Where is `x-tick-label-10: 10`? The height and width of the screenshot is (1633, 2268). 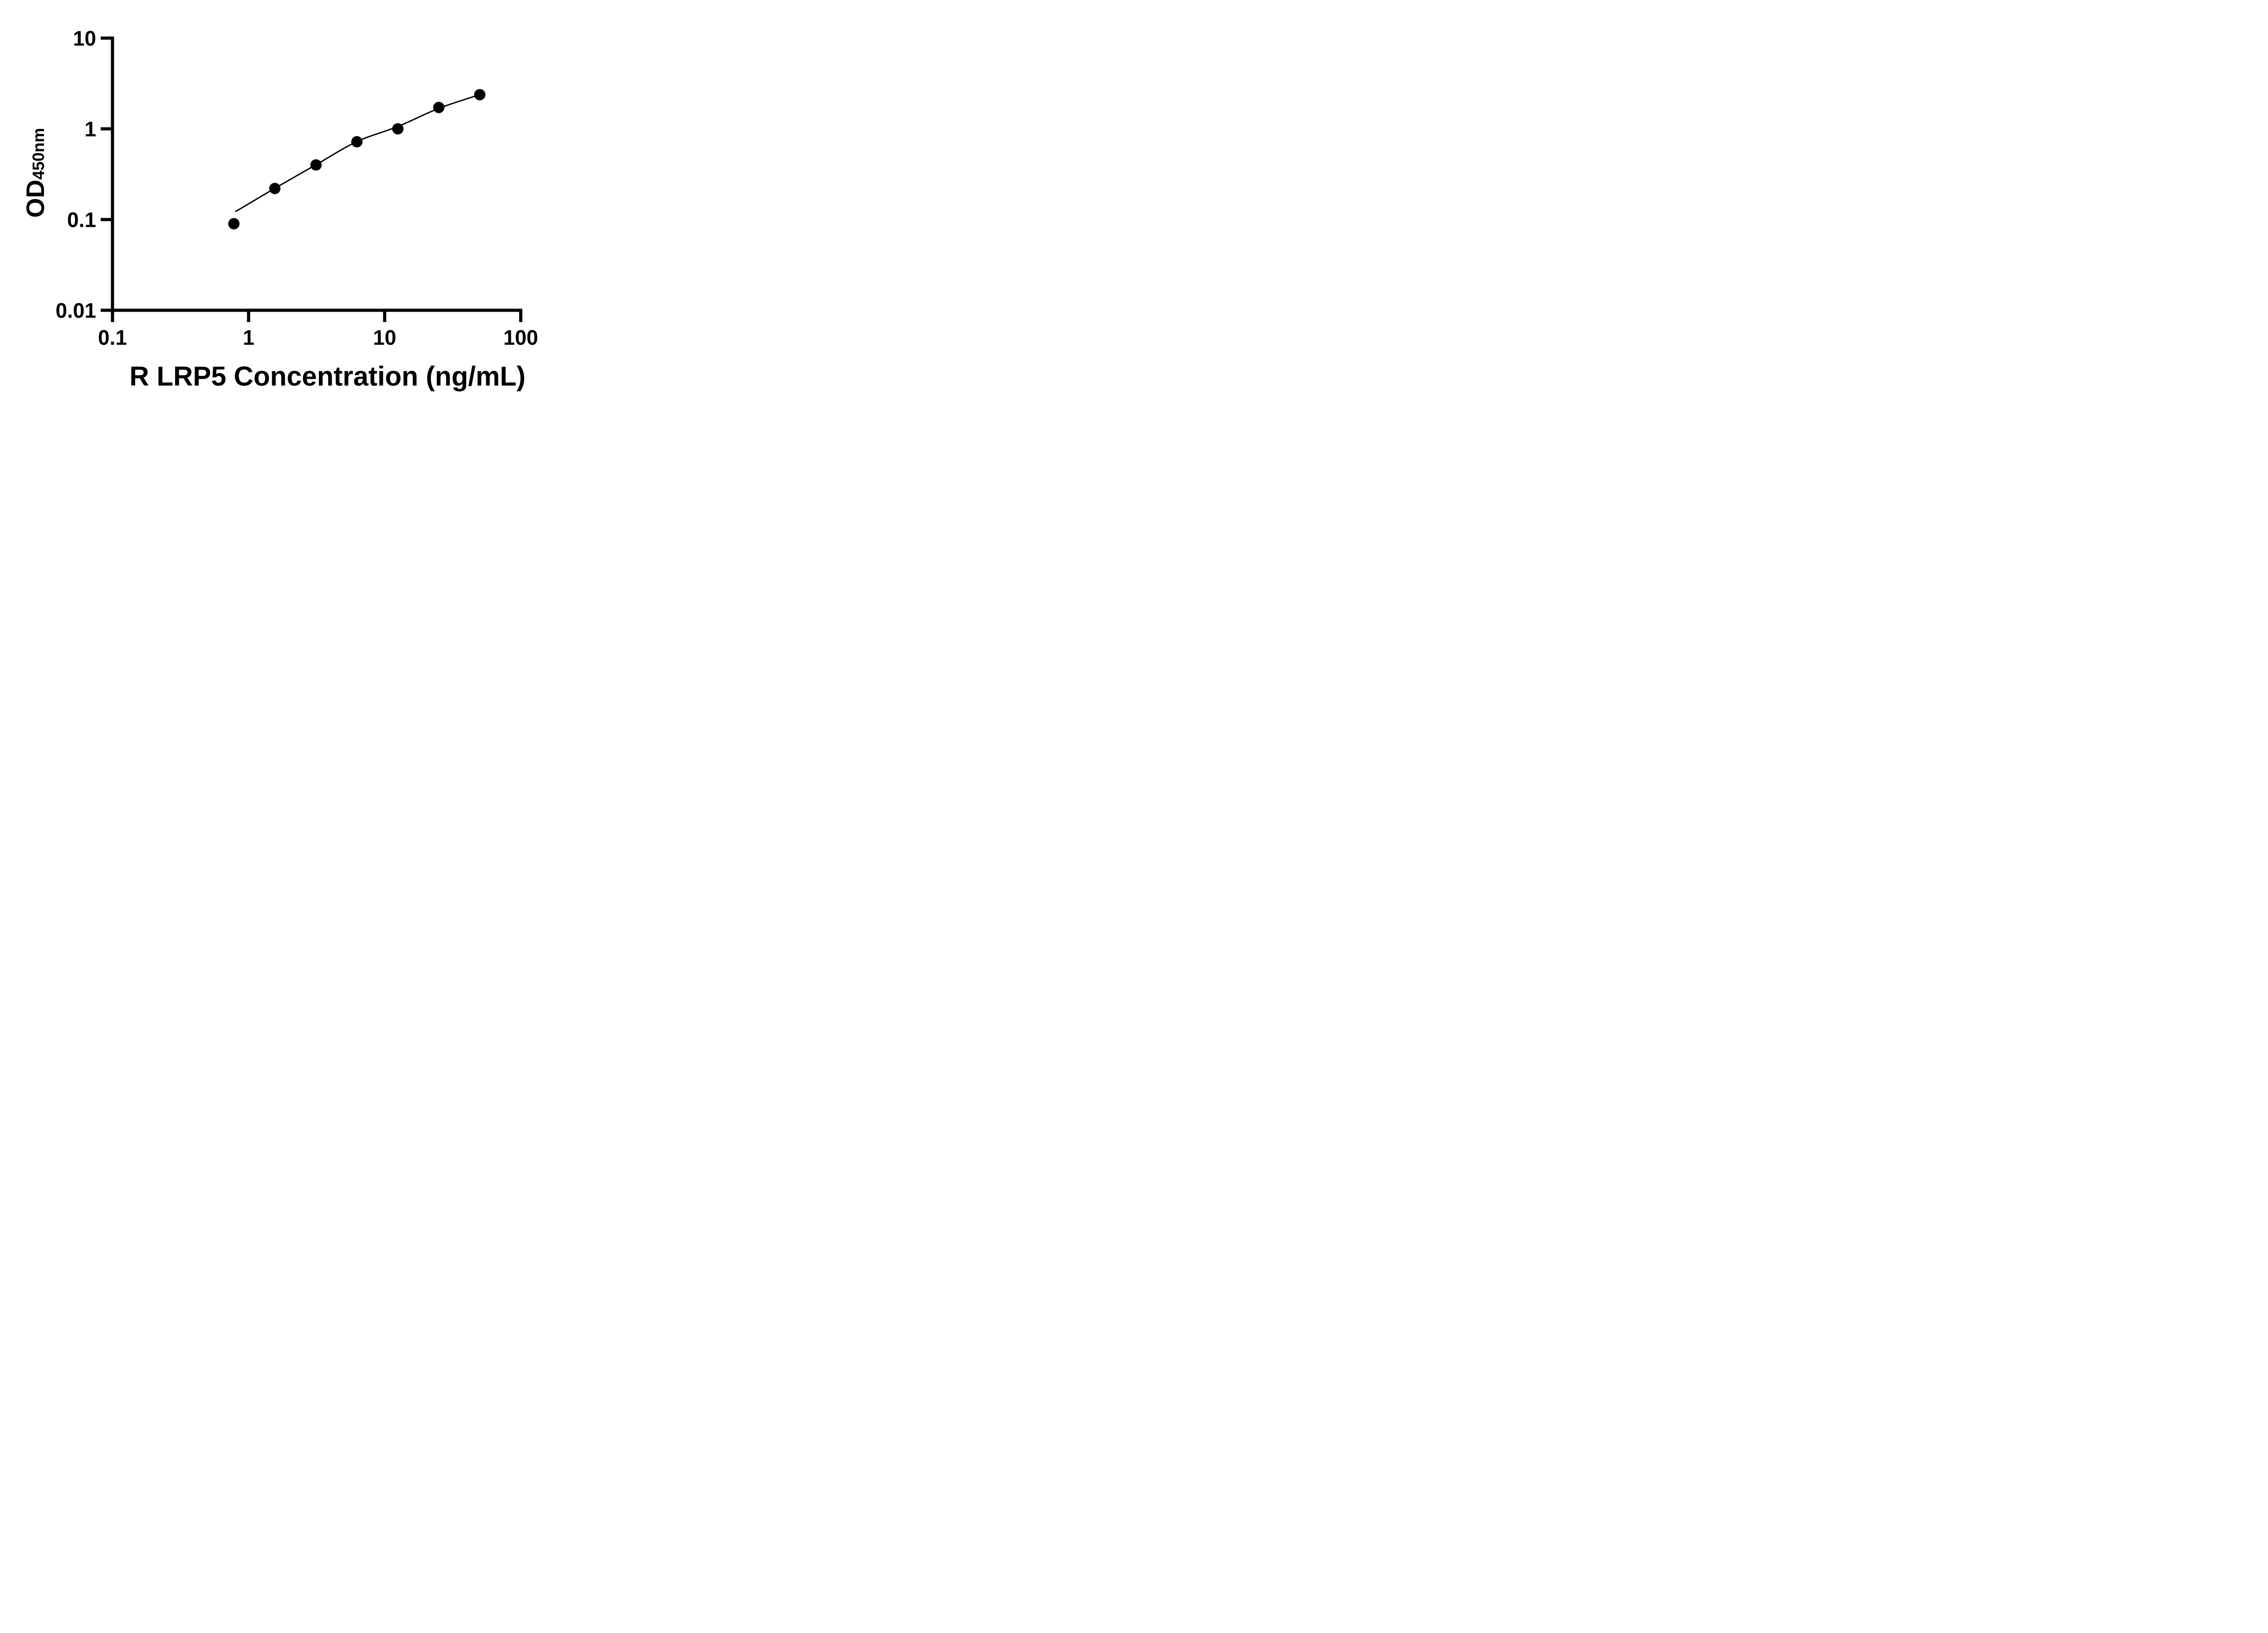
x-tick-label-10: 10 is located at coordinates (385, 337).